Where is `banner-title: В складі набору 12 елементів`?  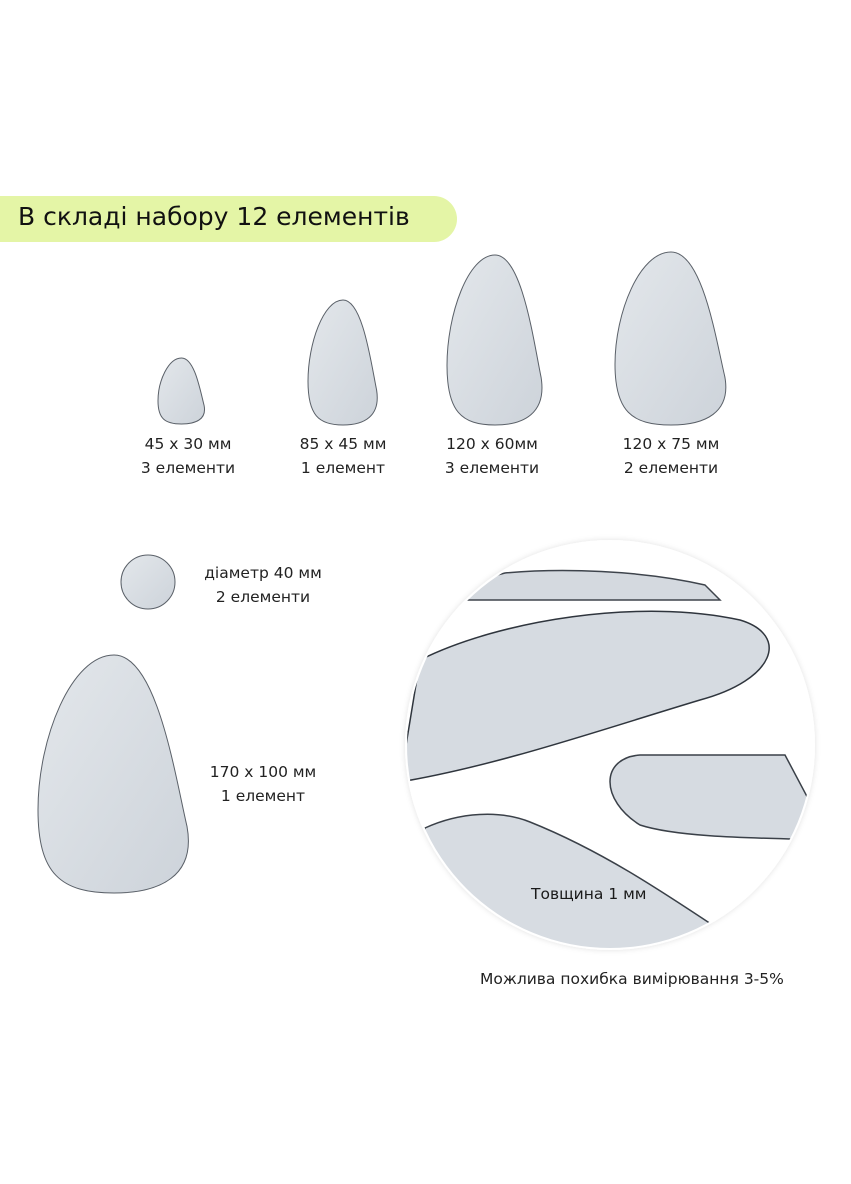
banner-title: В складі набору 12 елементів is located at coordinates (214, 216).